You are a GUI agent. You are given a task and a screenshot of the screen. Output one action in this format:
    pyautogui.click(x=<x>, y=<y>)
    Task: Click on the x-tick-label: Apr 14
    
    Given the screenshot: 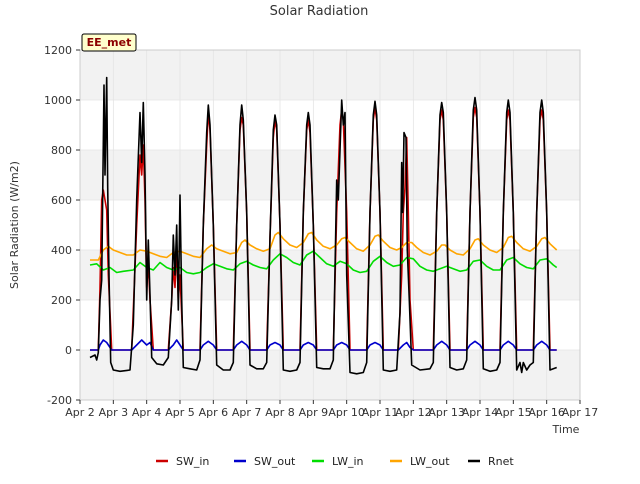 What is the action you would take?
    pyautogui.click(x=480, y=412)
    